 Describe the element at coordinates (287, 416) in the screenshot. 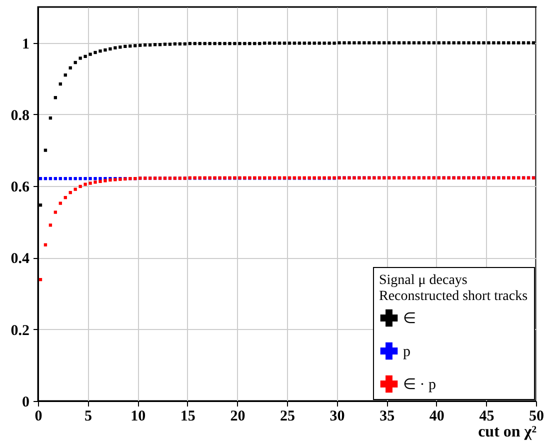

I see `x-tick-label: 25` at that location.